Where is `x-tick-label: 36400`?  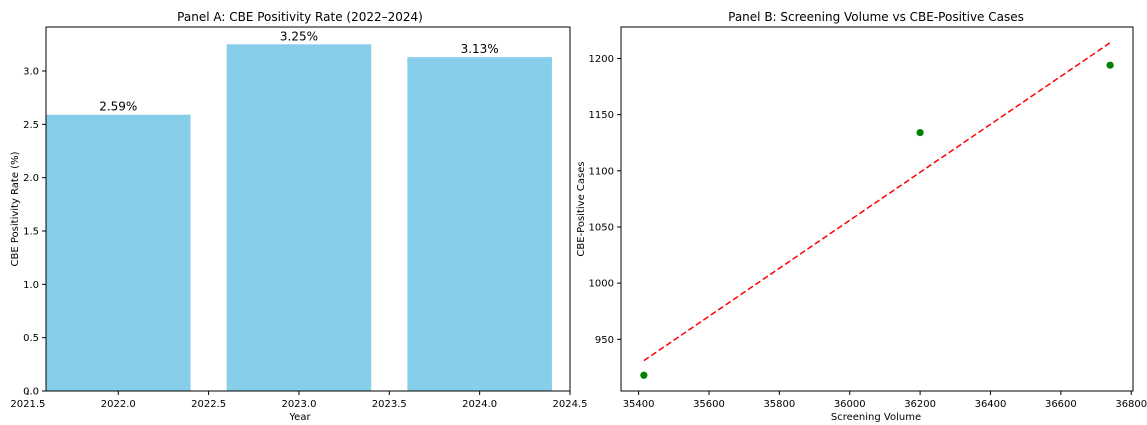 x-tick-label: 36400 is located at coordinates (991, 404).